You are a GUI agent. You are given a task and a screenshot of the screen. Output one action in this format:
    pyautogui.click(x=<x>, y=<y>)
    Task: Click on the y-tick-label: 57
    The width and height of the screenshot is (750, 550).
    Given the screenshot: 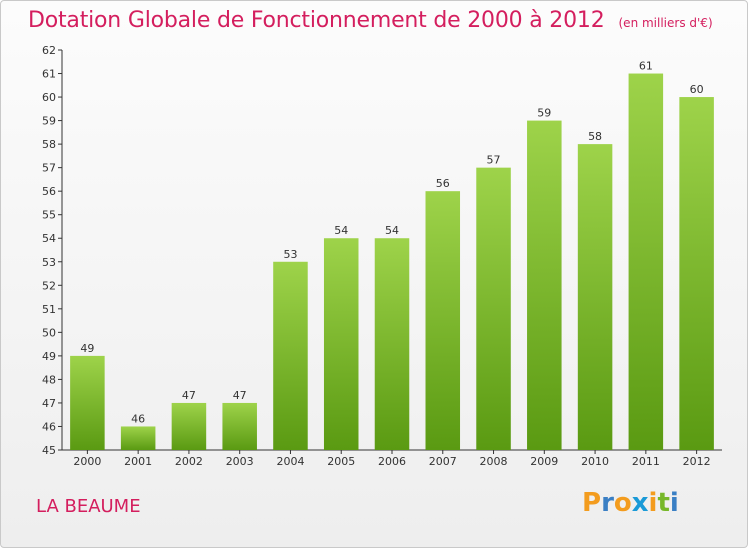 What is the action you would take?
    pyautogui.click(x=49, y=168)
    